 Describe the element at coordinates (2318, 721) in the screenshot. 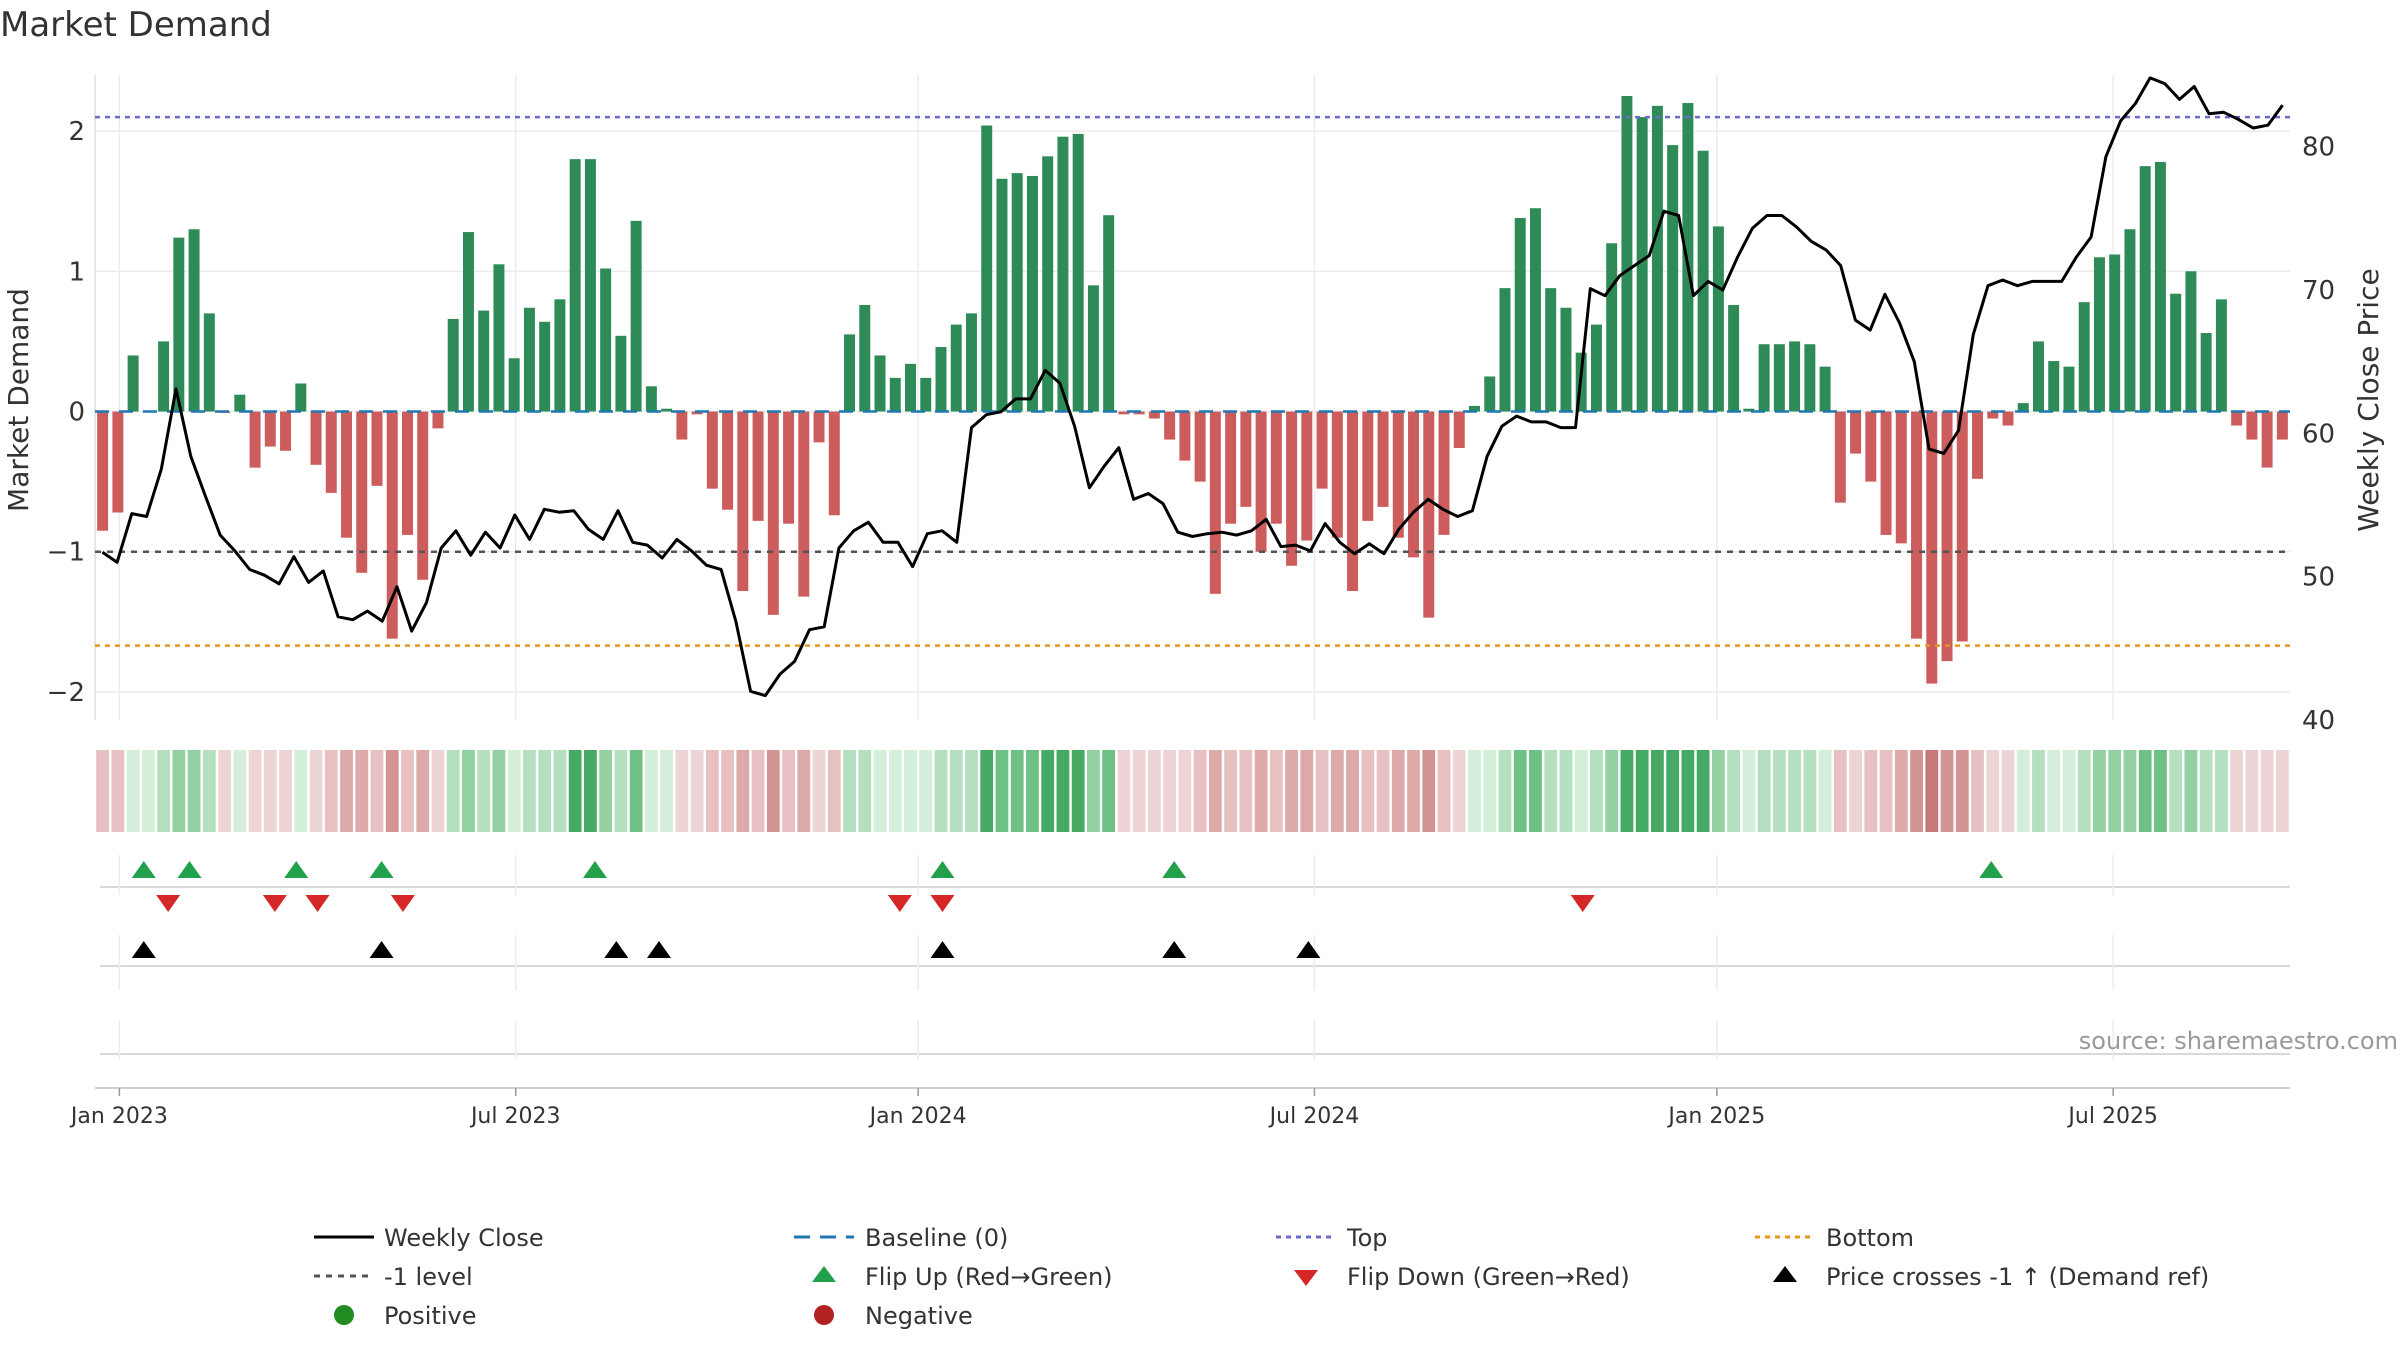

I see `y2-tick-label: 40` at that location.